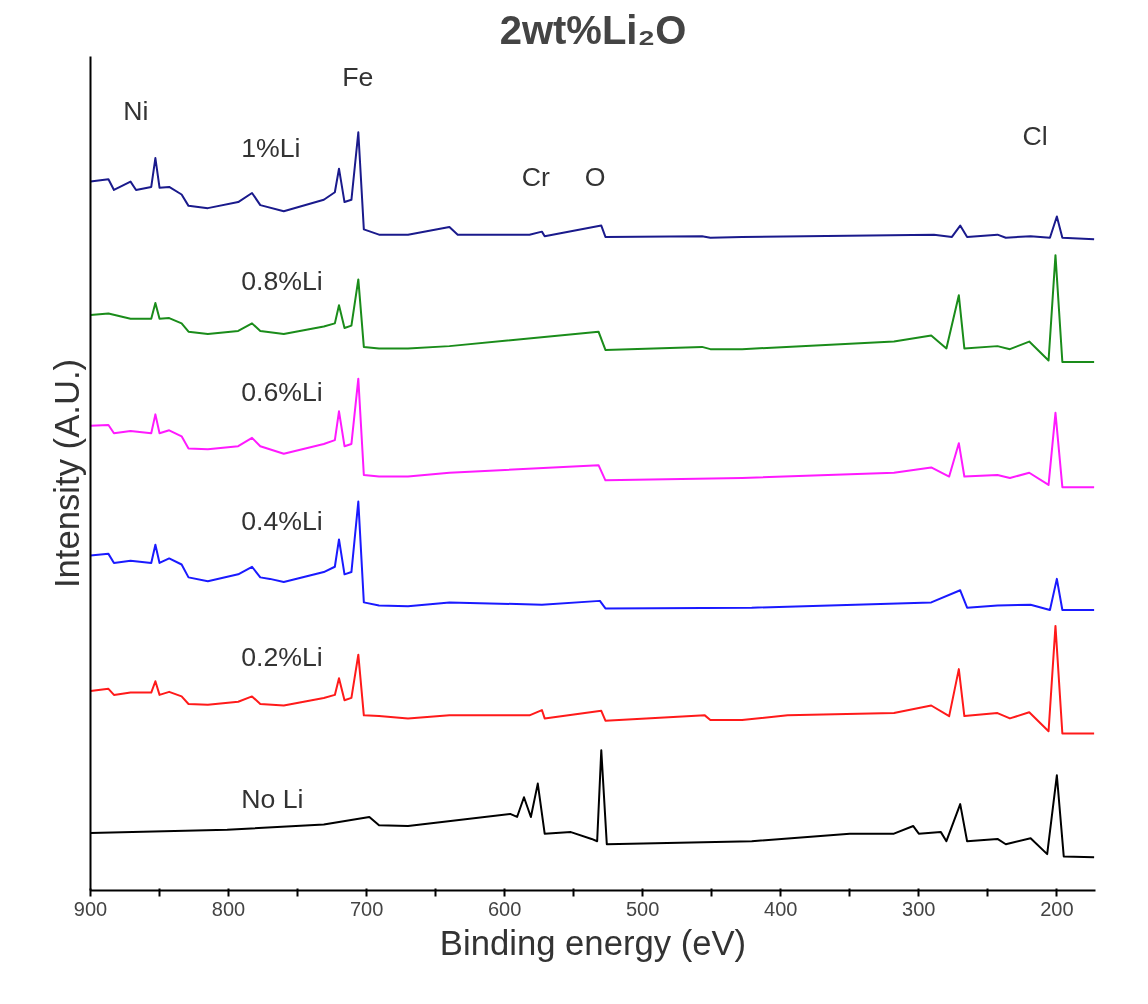  I want to click on series-label: 1%Li, so click(271, 147).